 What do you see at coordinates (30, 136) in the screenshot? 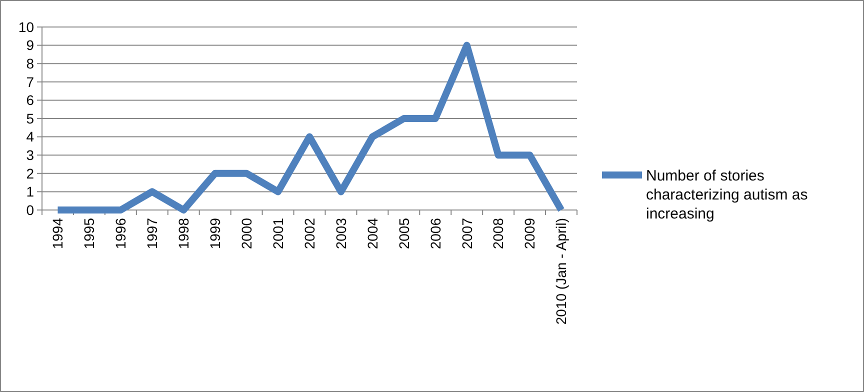
I see `y-tick-label: 4` at bounding box center [30, 136].